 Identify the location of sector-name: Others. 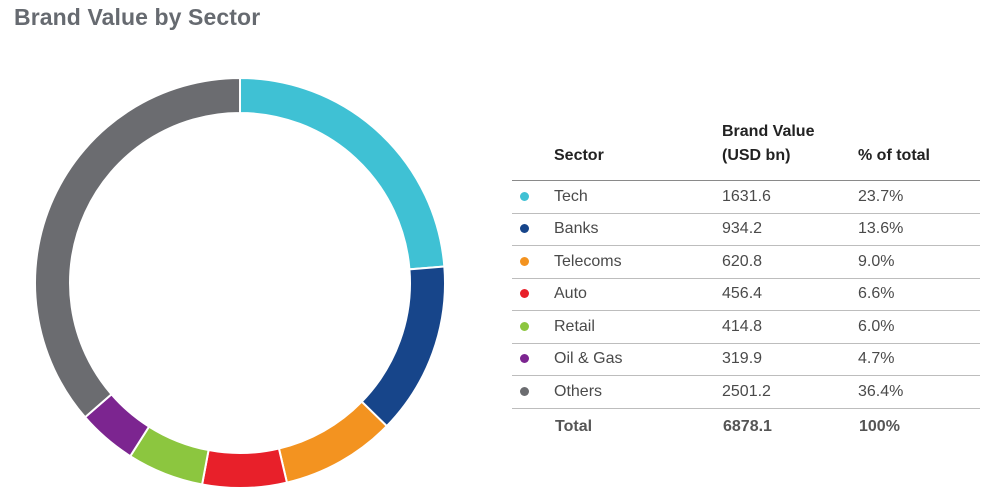
(578, 391).